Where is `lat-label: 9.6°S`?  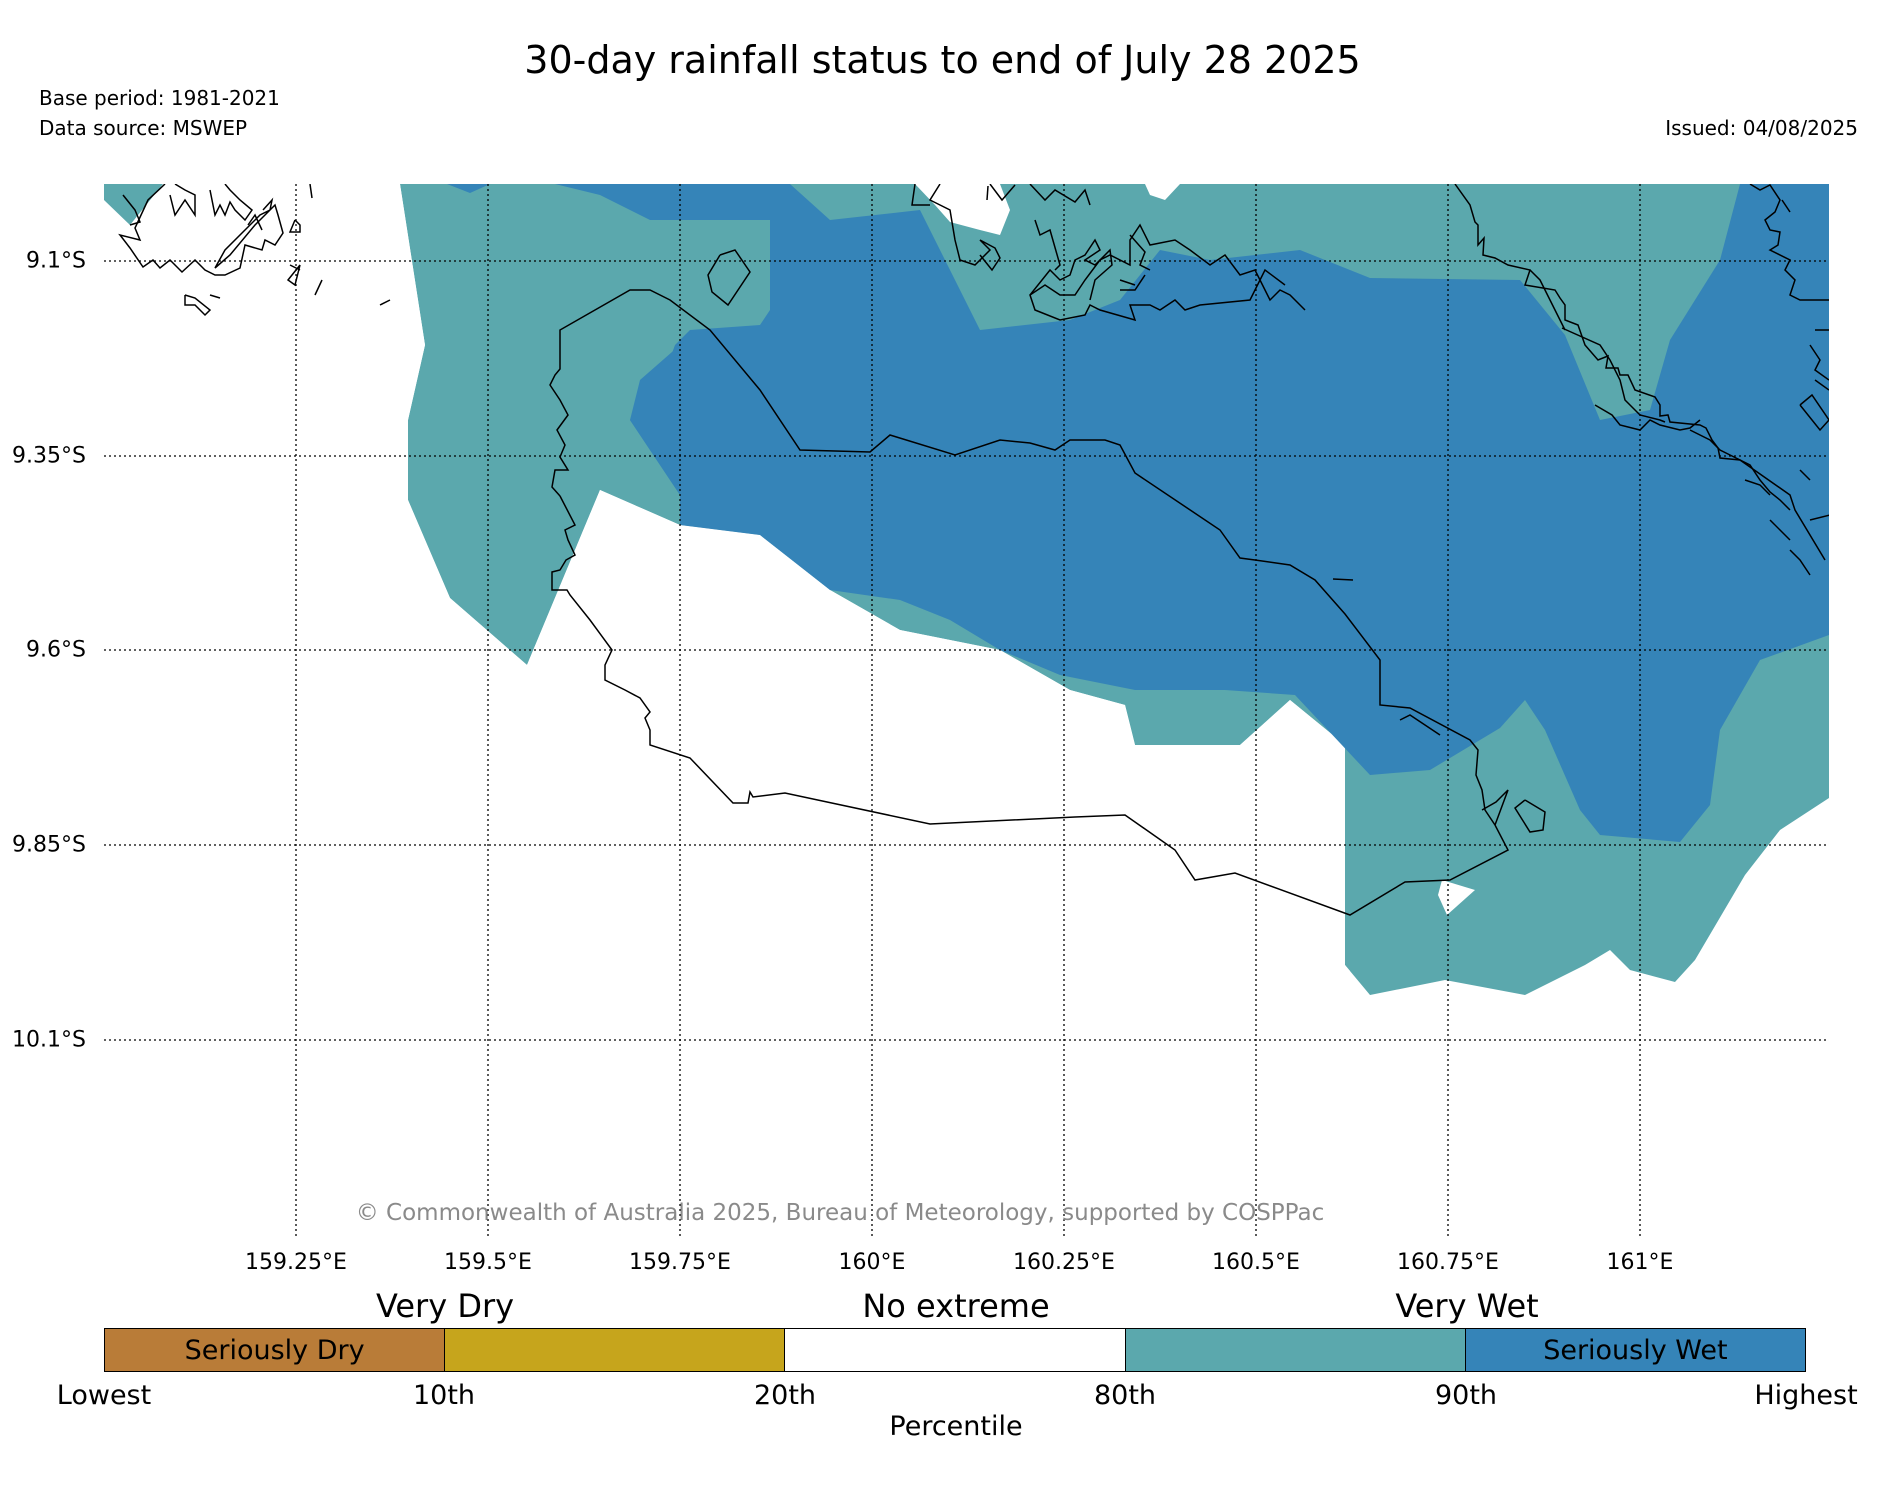 lat-label: 9.6°S is located at coordinates (56, 650).